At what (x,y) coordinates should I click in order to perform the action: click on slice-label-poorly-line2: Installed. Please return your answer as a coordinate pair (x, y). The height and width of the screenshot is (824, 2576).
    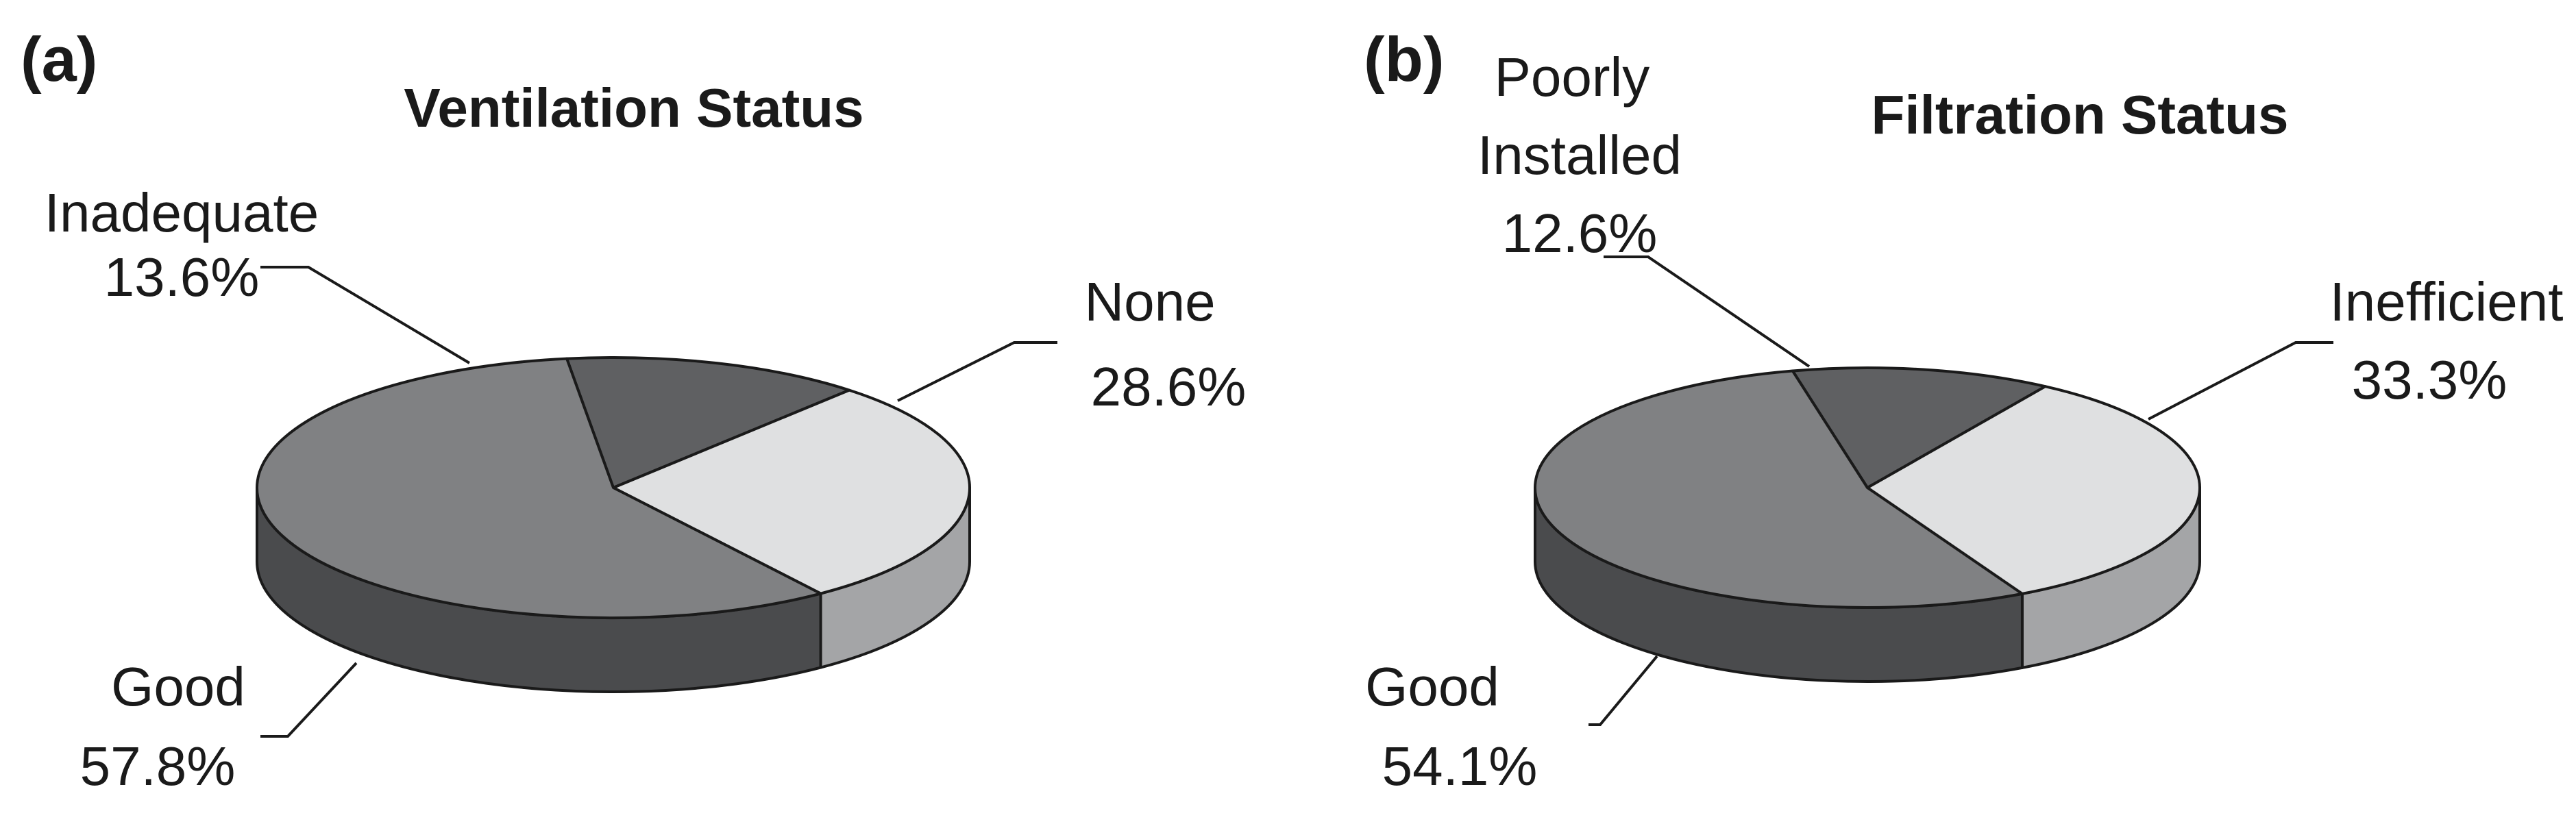
    Looking at the image, I should click on (1580, 156).